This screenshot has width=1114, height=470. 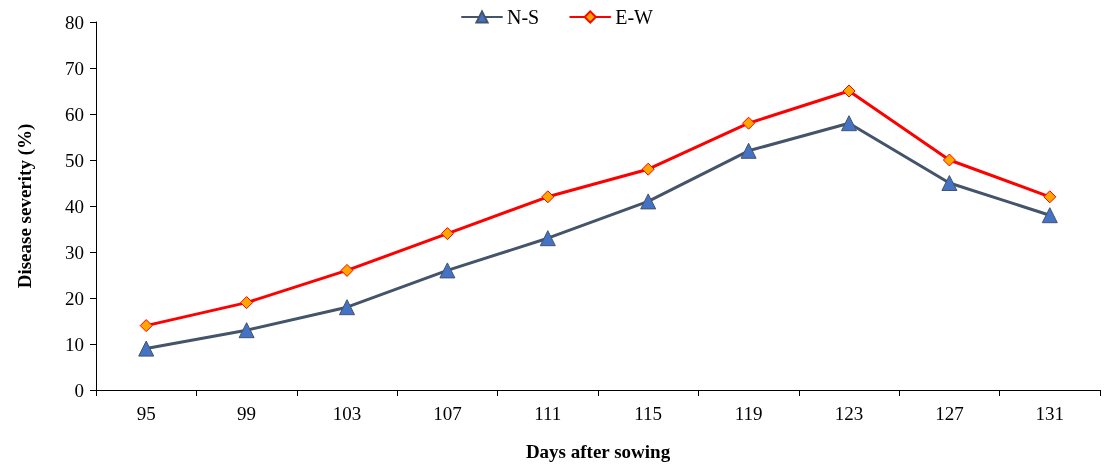 I want to click on y-tick-label: 30, so click(x=74, y=252).